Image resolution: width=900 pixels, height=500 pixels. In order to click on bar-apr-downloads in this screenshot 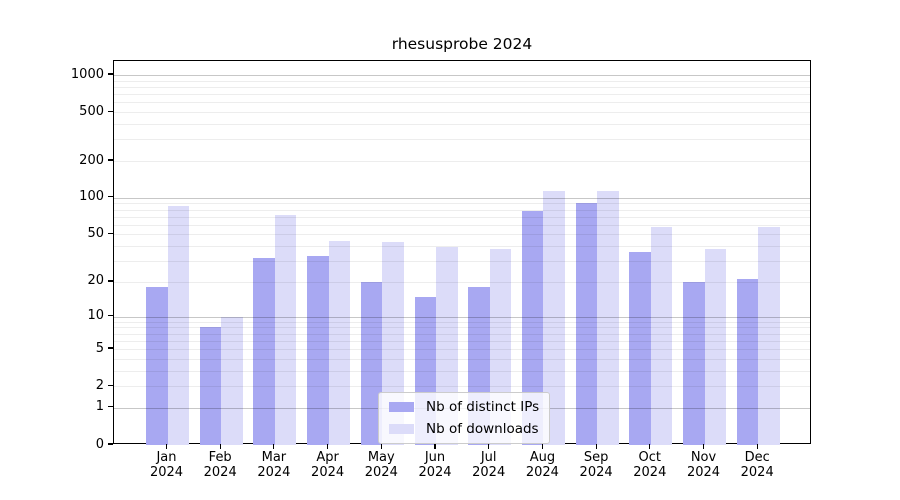, I will do `click(339, 343)`.